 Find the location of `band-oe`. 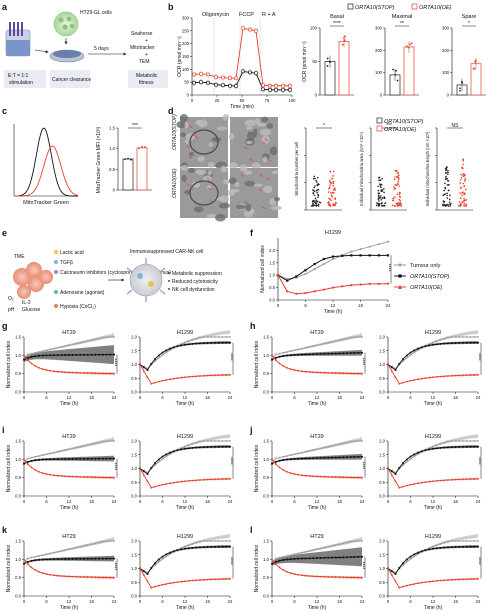

band-oe is located at coordinates (433, 374).